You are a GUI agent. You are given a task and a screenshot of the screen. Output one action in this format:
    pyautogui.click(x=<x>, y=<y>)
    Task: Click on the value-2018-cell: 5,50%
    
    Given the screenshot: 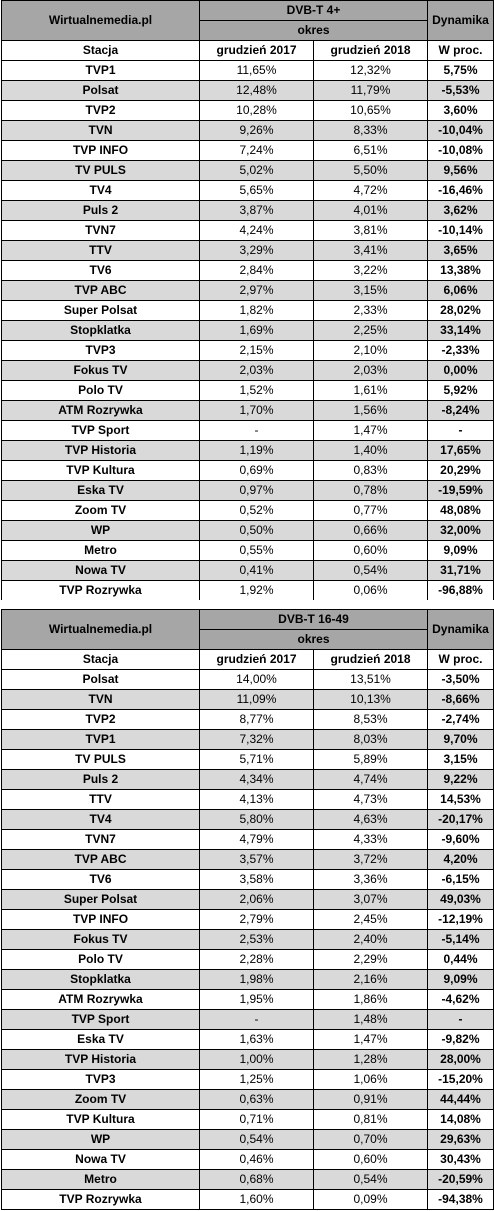 What is the action you would take?
    pyautogui.click(x=370, y=170)
    